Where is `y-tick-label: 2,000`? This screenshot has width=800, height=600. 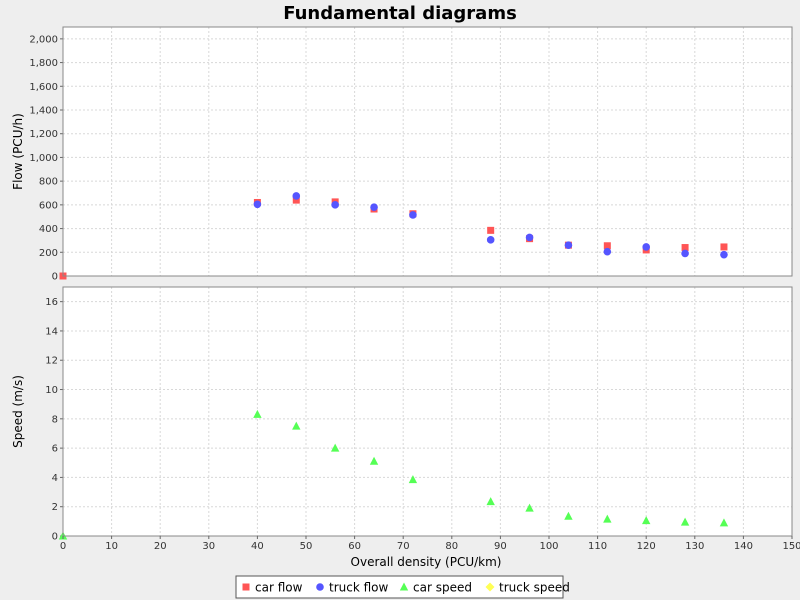 y-tick-label: 2,000 is located at coordinates (43, 39).